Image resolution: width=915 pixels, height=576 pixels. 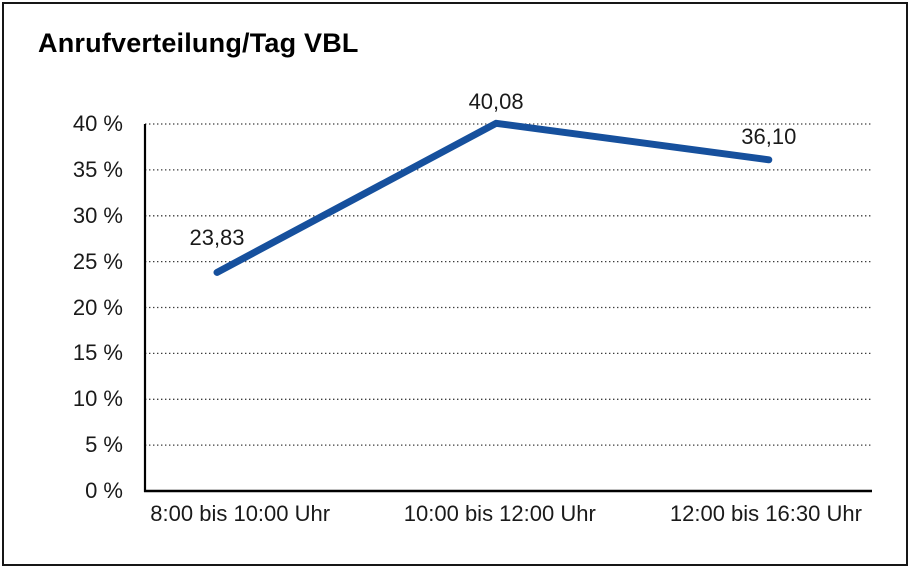 I want to click on data-point-label: 36,10, so click(x=769, y=136).